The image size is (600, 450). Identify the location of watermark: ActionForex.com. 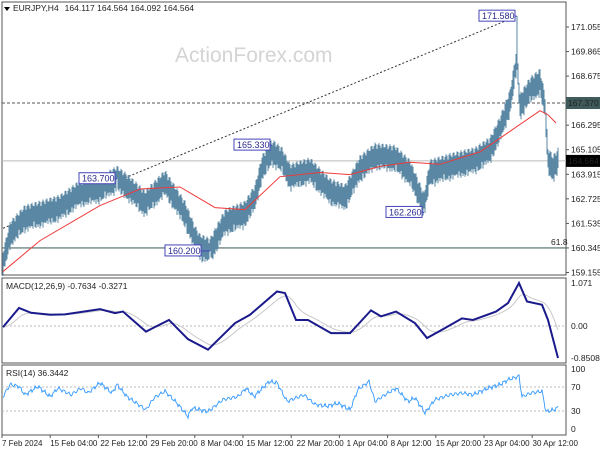
(254, 55).